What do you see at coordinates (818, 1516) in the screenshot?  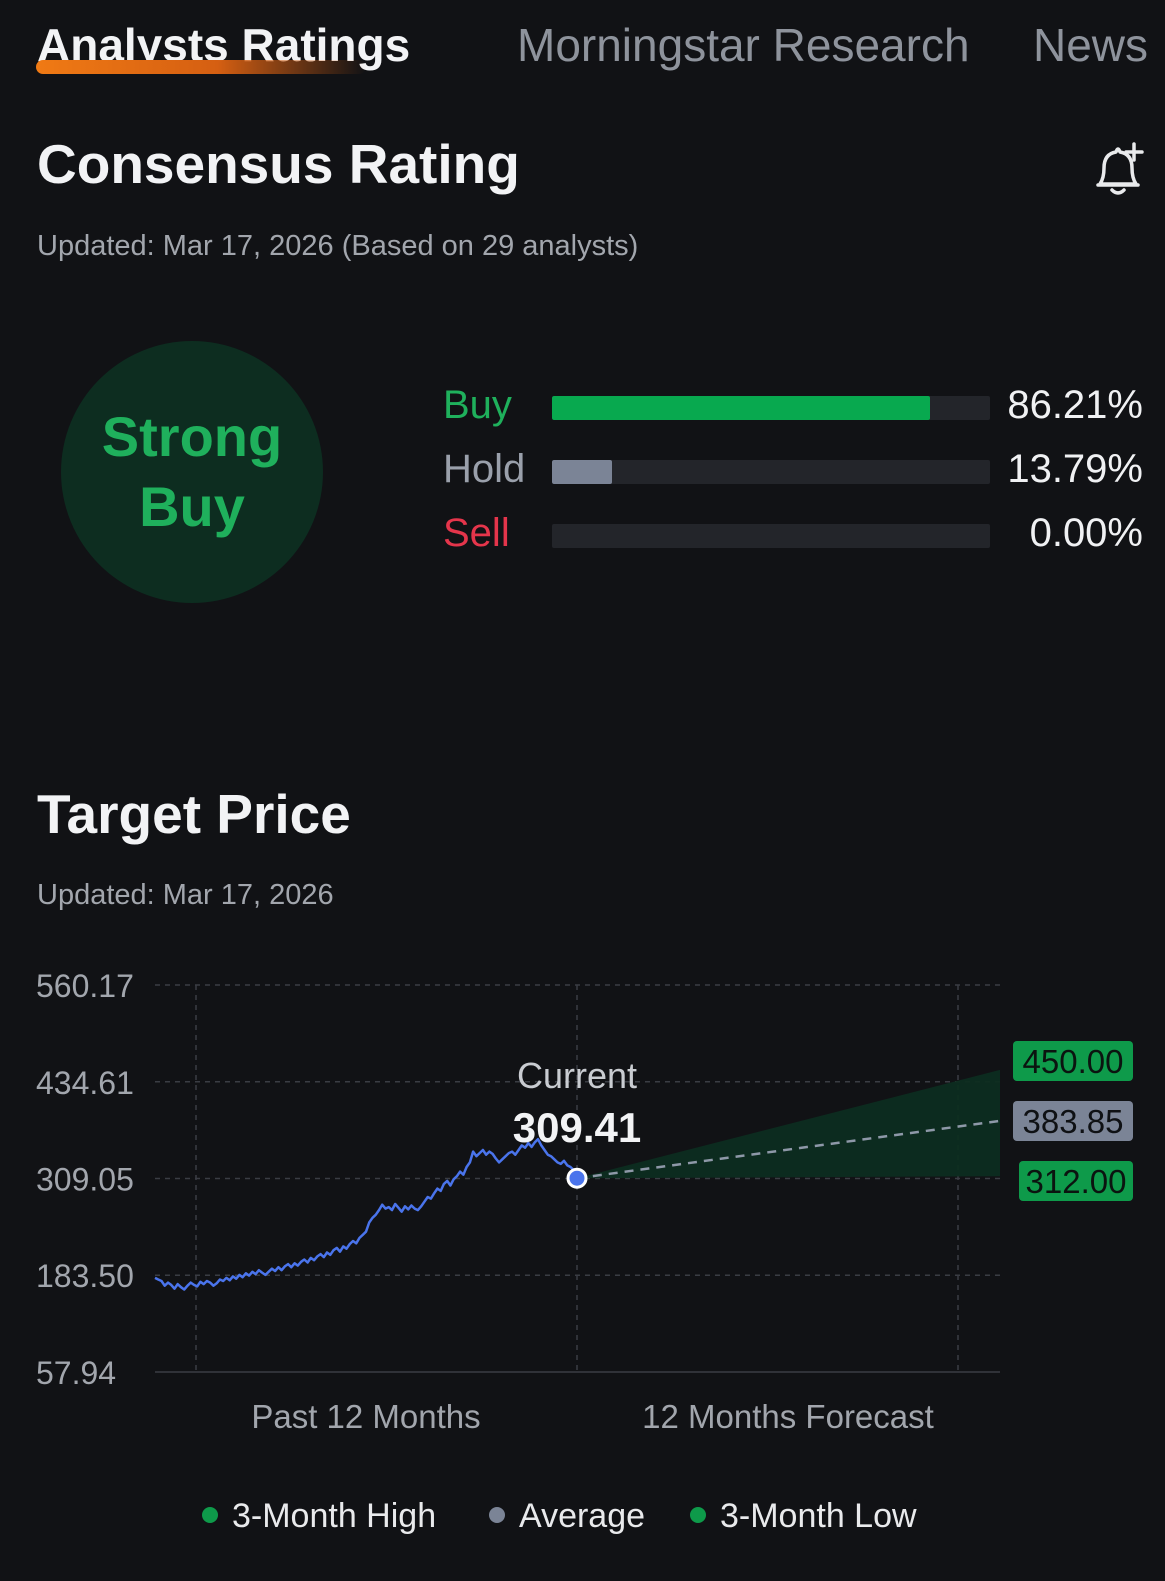 I see `legend-label: 3-Month Low` at bounding box center [818, 1516].